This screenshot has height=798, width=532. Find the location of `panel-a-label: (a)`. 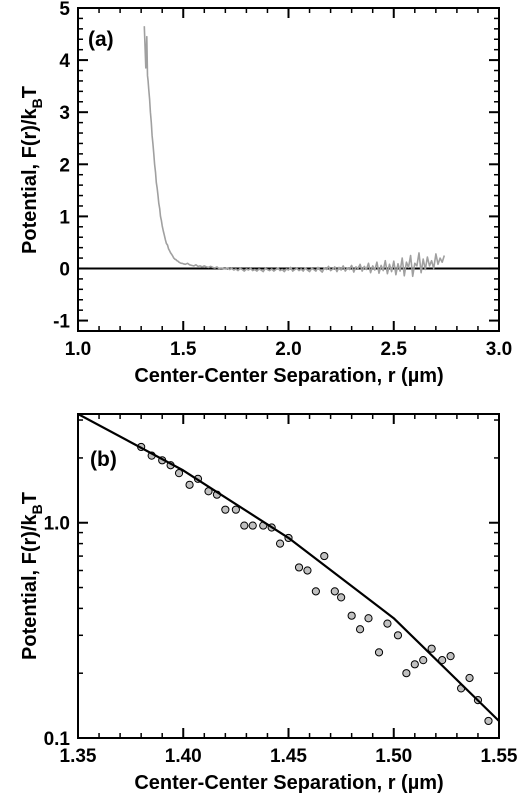

panel-a-label: (a) is located at coordinates (101, 39).